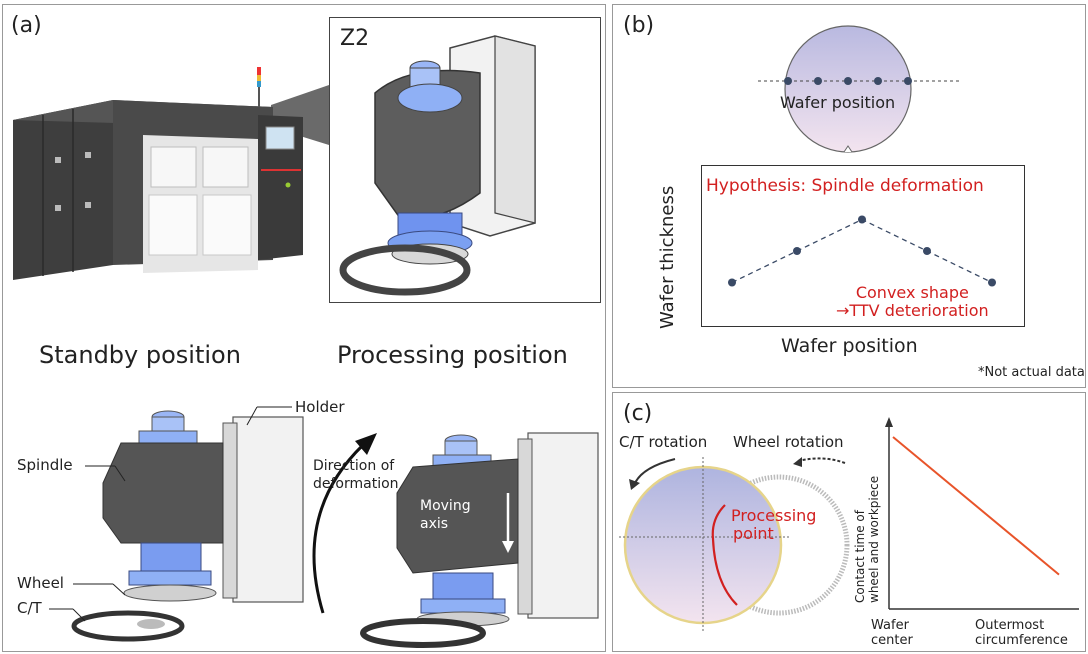 This screenshot has width=1088, height=654. What do you see at coordinates (821, 460) in the screenshot?
I see `wheel-rotation-arrow` at bounding box center [821, 460].